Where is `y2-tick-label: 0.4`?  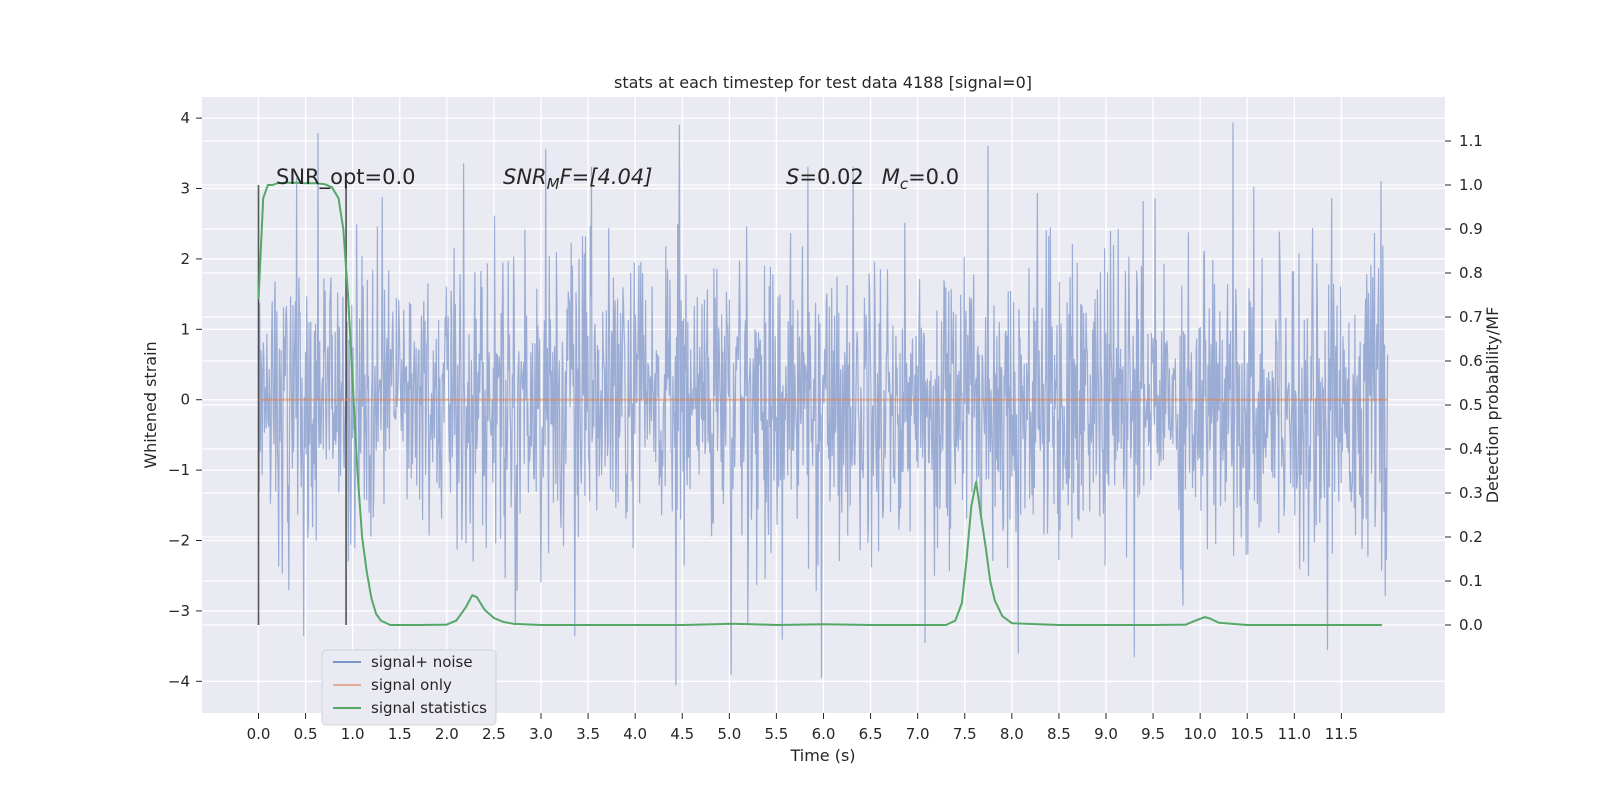 y2-tick-label: 0.4 is located at coordinates (1471, 449).